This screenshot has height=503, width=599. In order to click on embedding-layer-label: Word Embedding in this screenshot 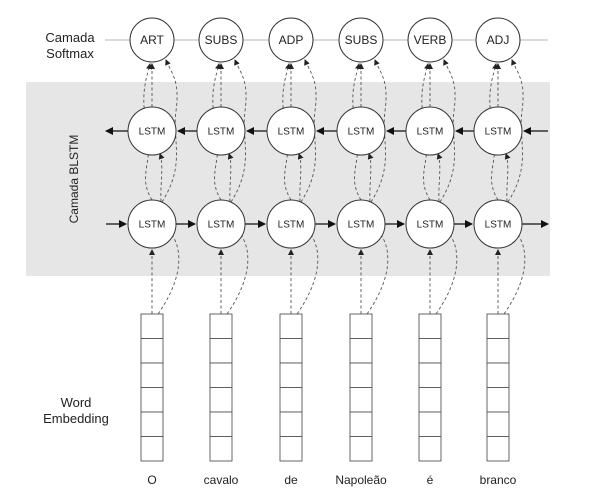, I will do `click(76, 411)`.